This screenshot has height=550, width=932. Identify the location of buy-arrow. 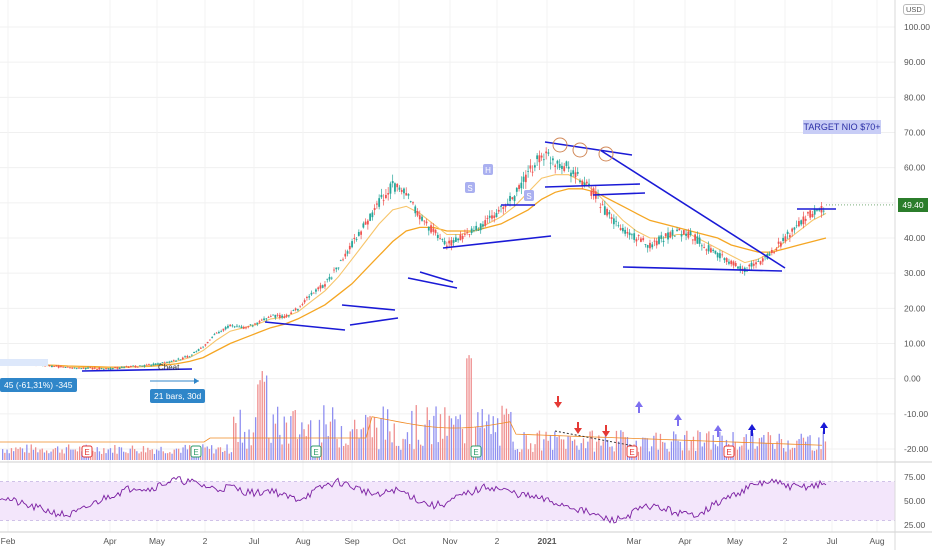
(718, 431).